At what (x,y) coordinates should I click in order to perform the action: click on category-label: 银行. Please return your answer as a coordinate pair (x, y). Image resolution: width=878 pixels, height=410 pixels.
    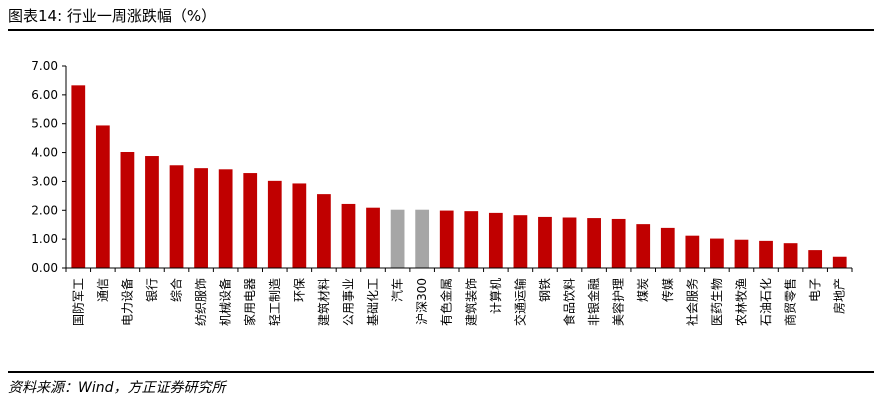
    Looking at the image, I should click on (152, 290).